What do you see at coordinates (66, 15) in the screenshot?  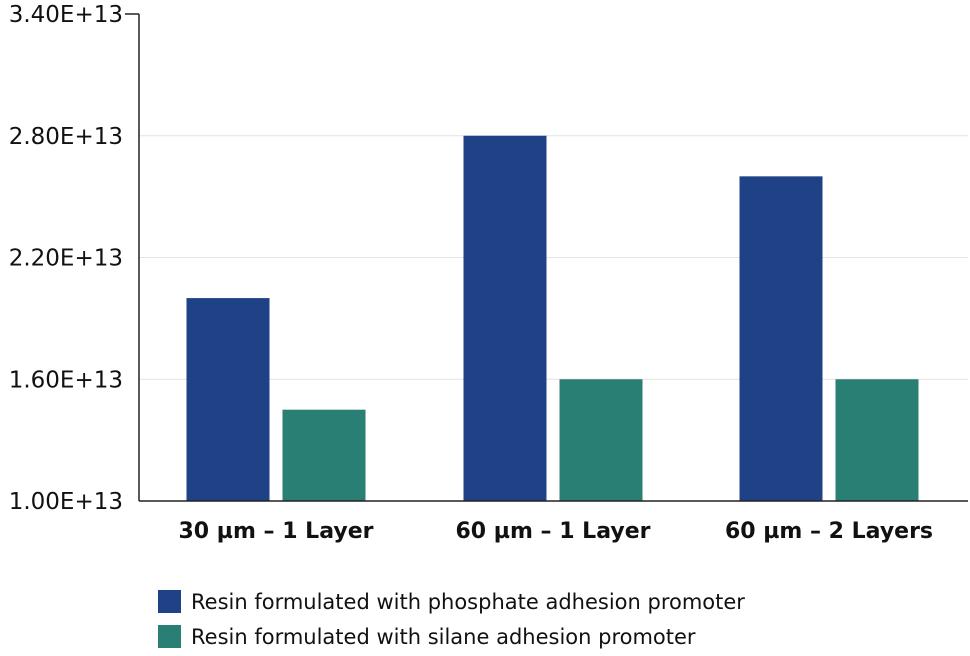 I see `y-tick-label: 3.40E+13` at bounding box center [66, 15].